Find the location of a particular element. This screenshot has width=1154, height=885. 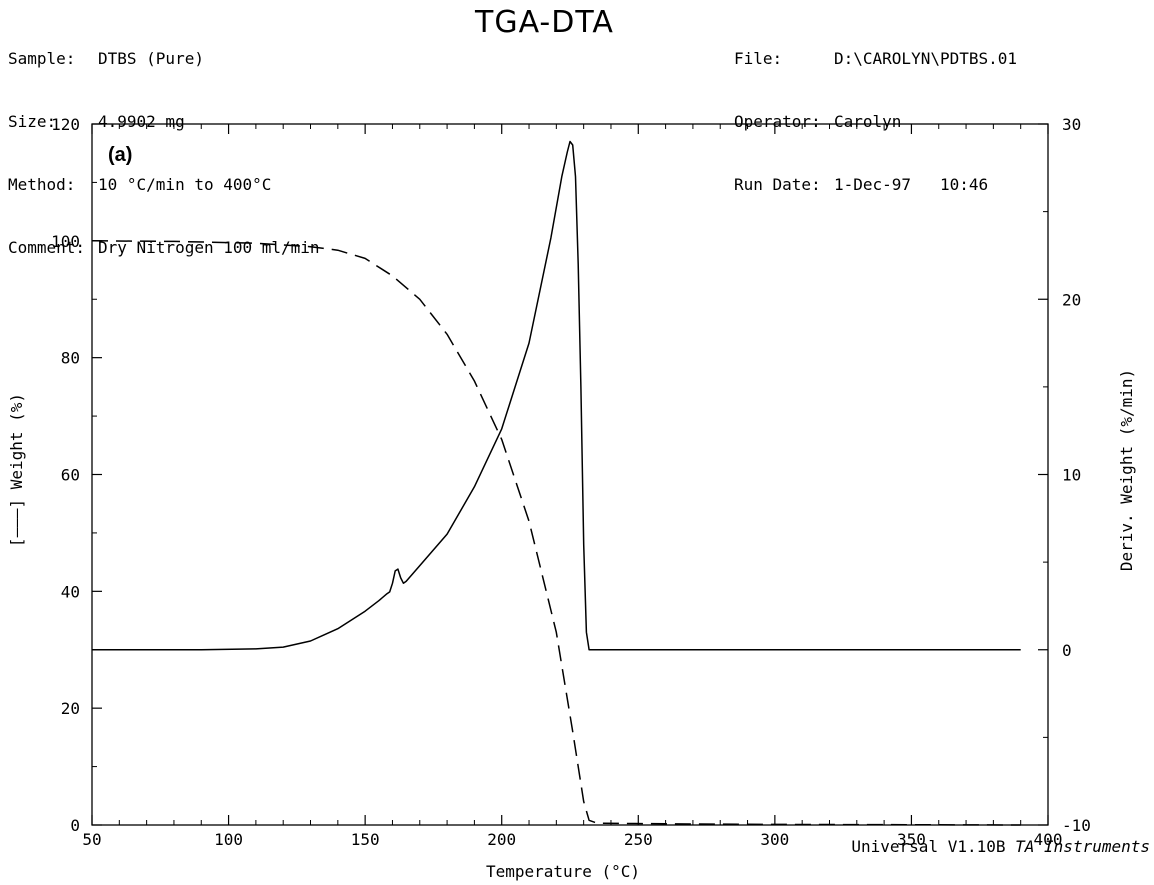

chart-title: TGA-DTA is located at coordinates (544, 22).